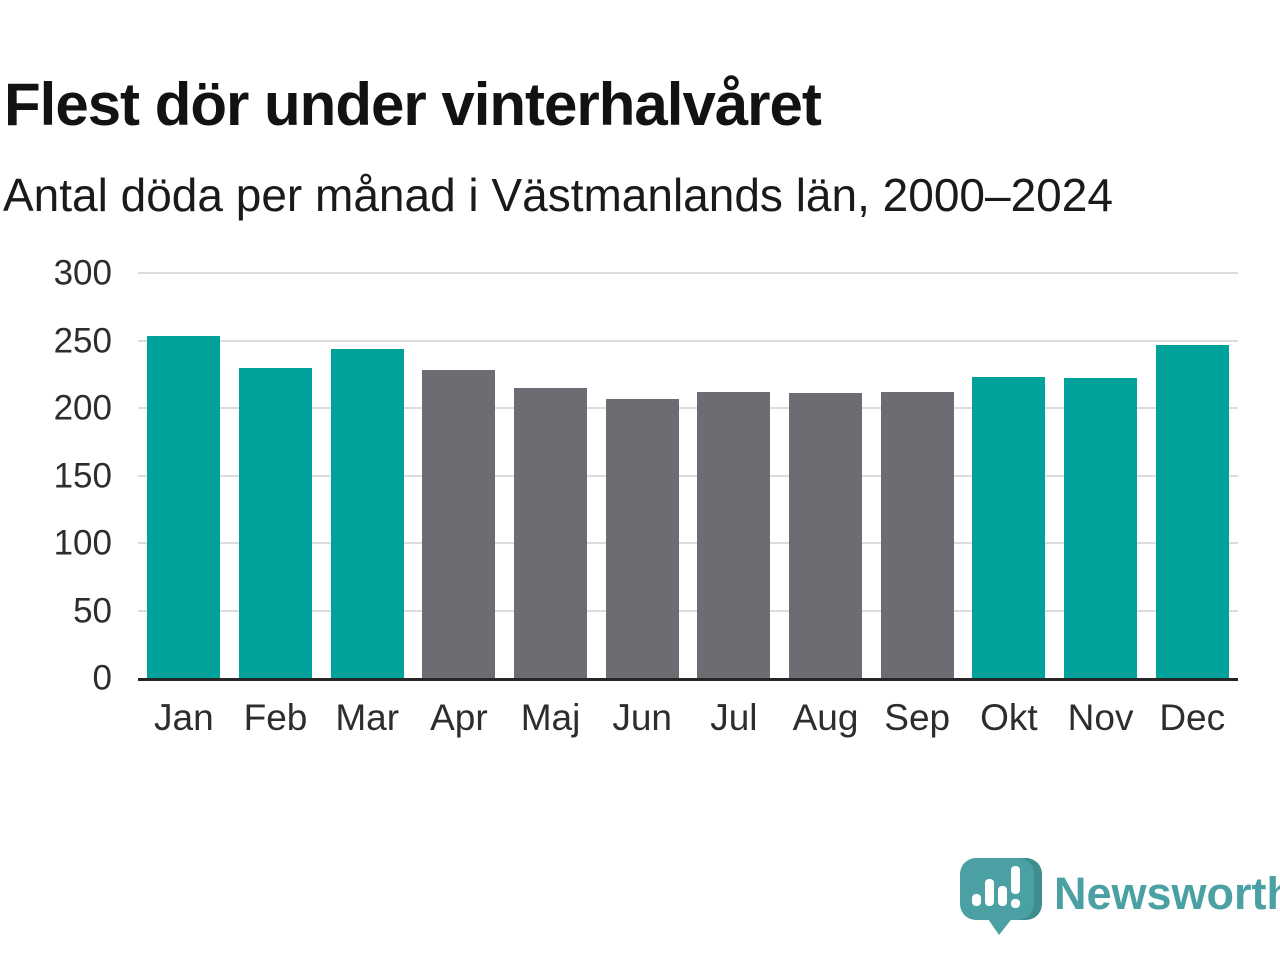 The height and width of the screenshot is (960, 1280). What do you see at coordinates (275, 717) in the screenshot?
I see `x-tick-label-feb: Feb` at bounding box center [275, 717].